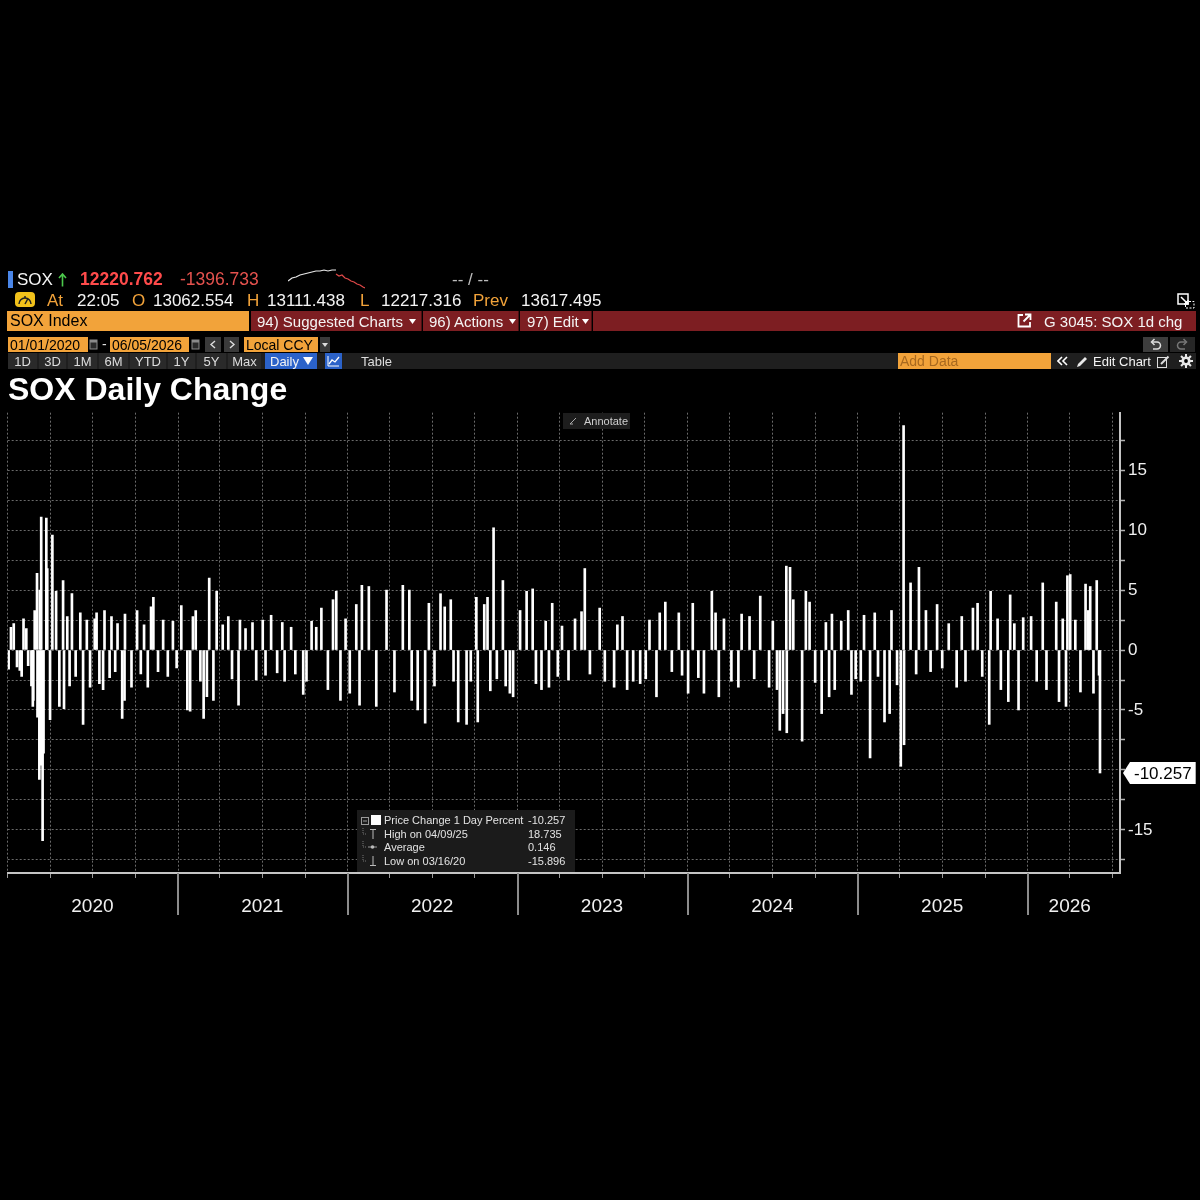 This screenshot has height=1200, width=1200. I want to click on annotation: Average, so click(404, 847).